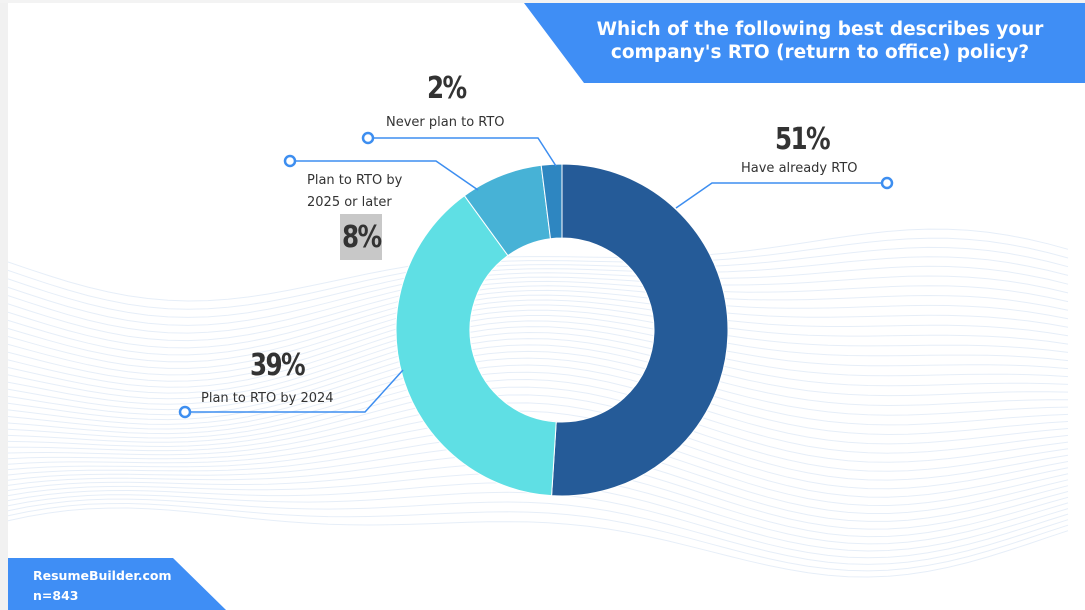 This screenshot has height=610, width=1085. I want to click on value-label-2024: 39%, so click(278, 365).